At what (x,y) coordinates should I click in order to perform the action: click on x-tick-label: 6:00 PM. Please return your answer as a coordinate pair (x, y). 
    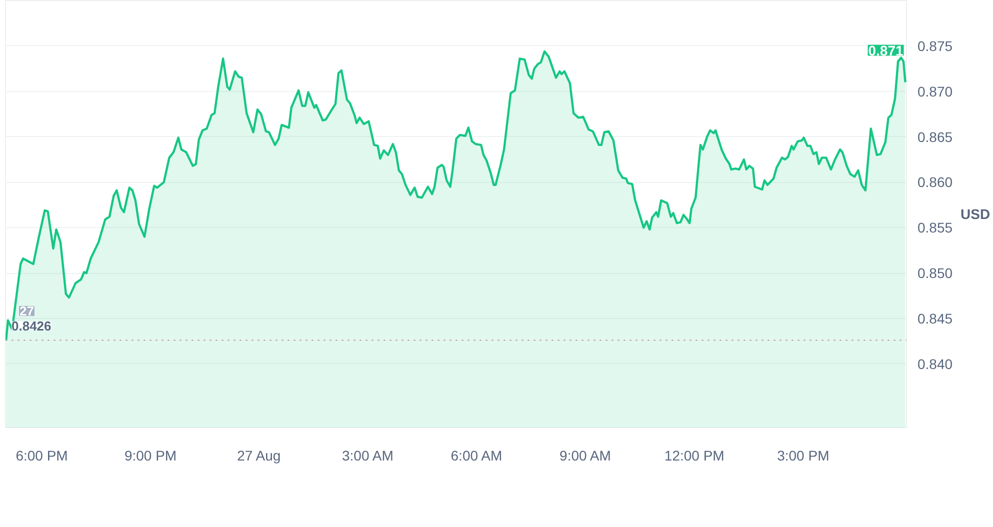
    Looking at the image, I should click on (42, 456).